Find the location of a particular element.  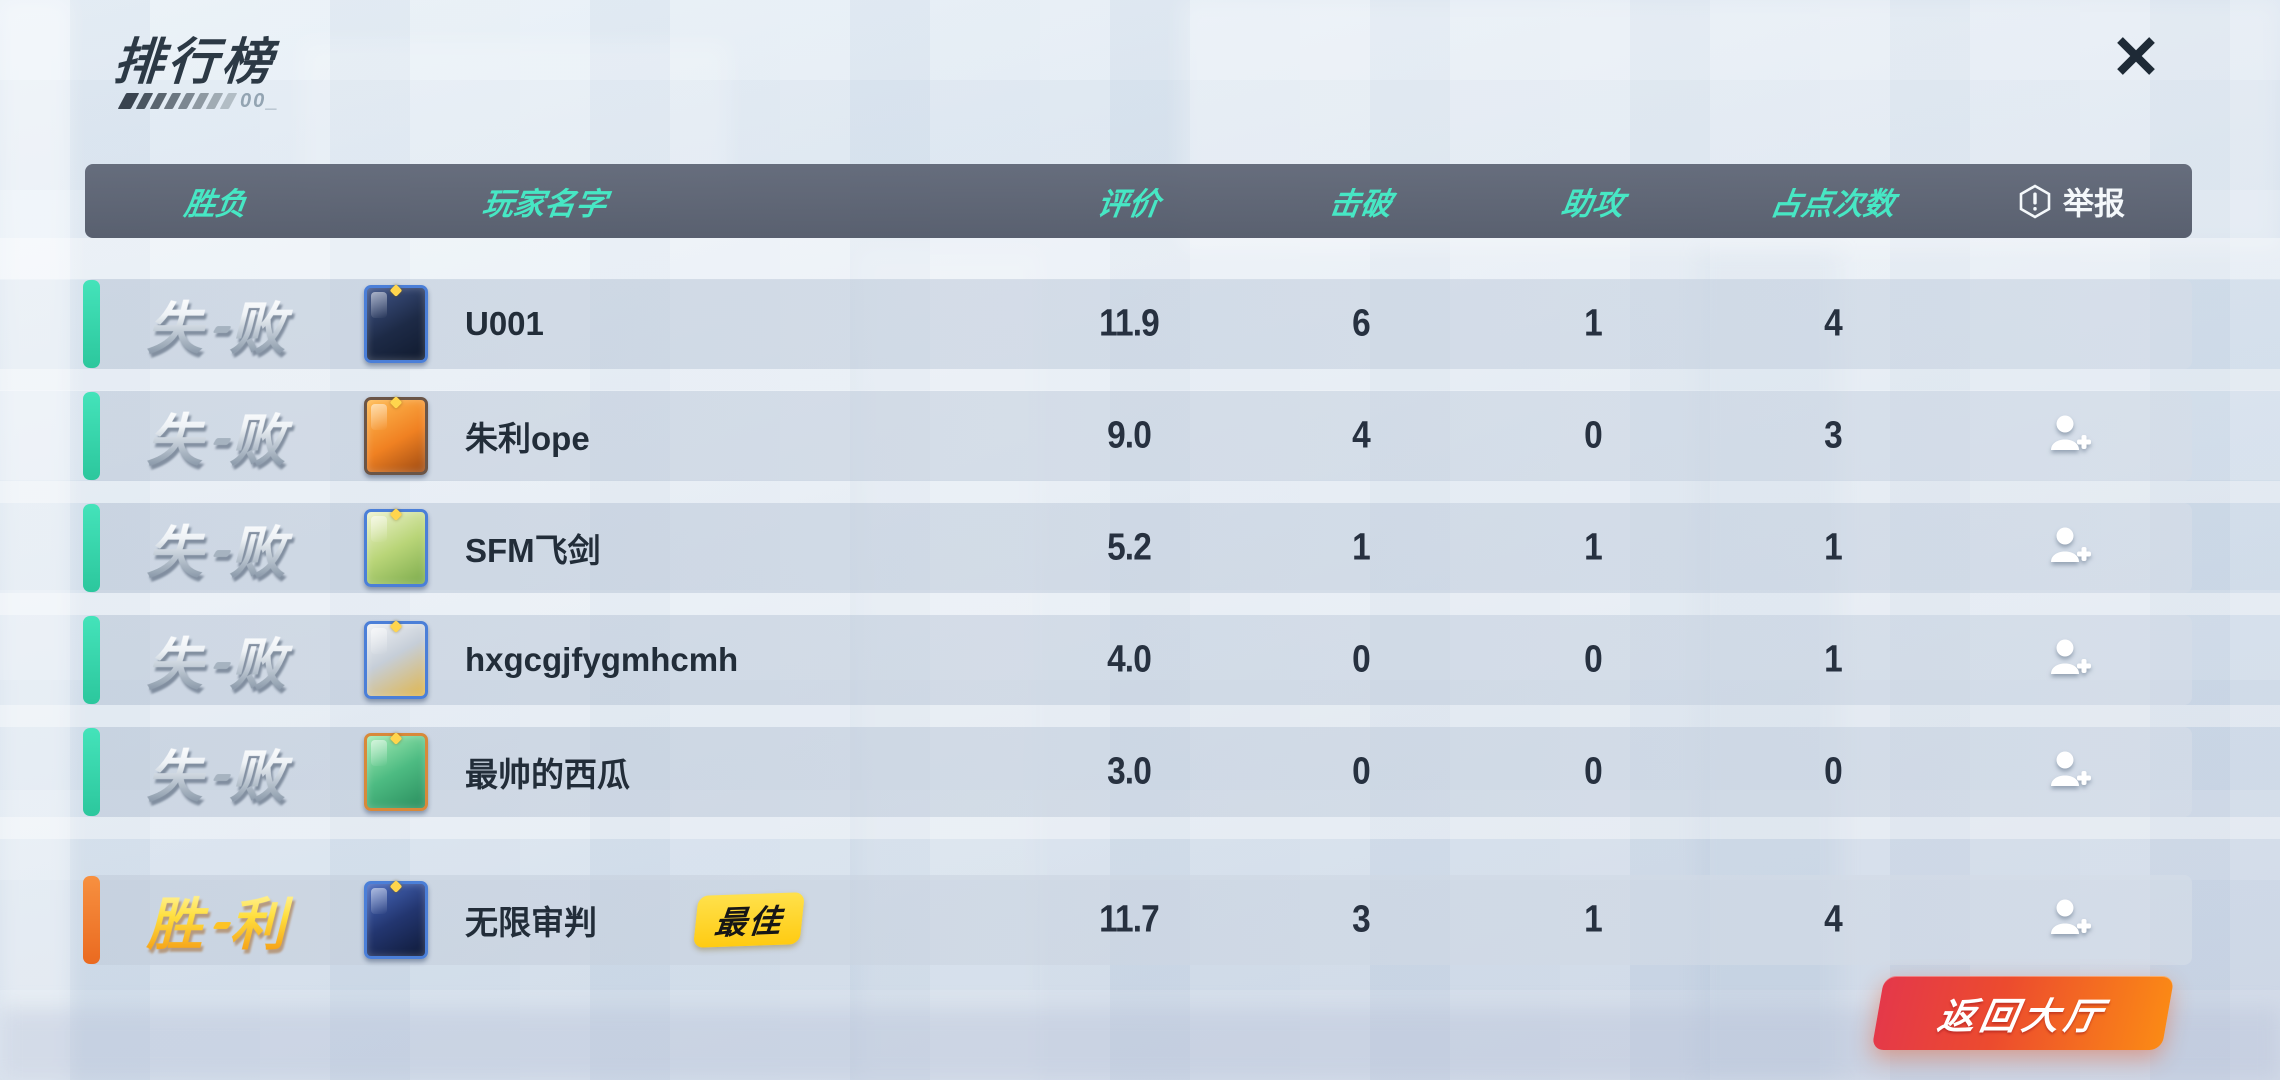

header-point-captures: 占点次数 is located at coordinates (1833, 204).